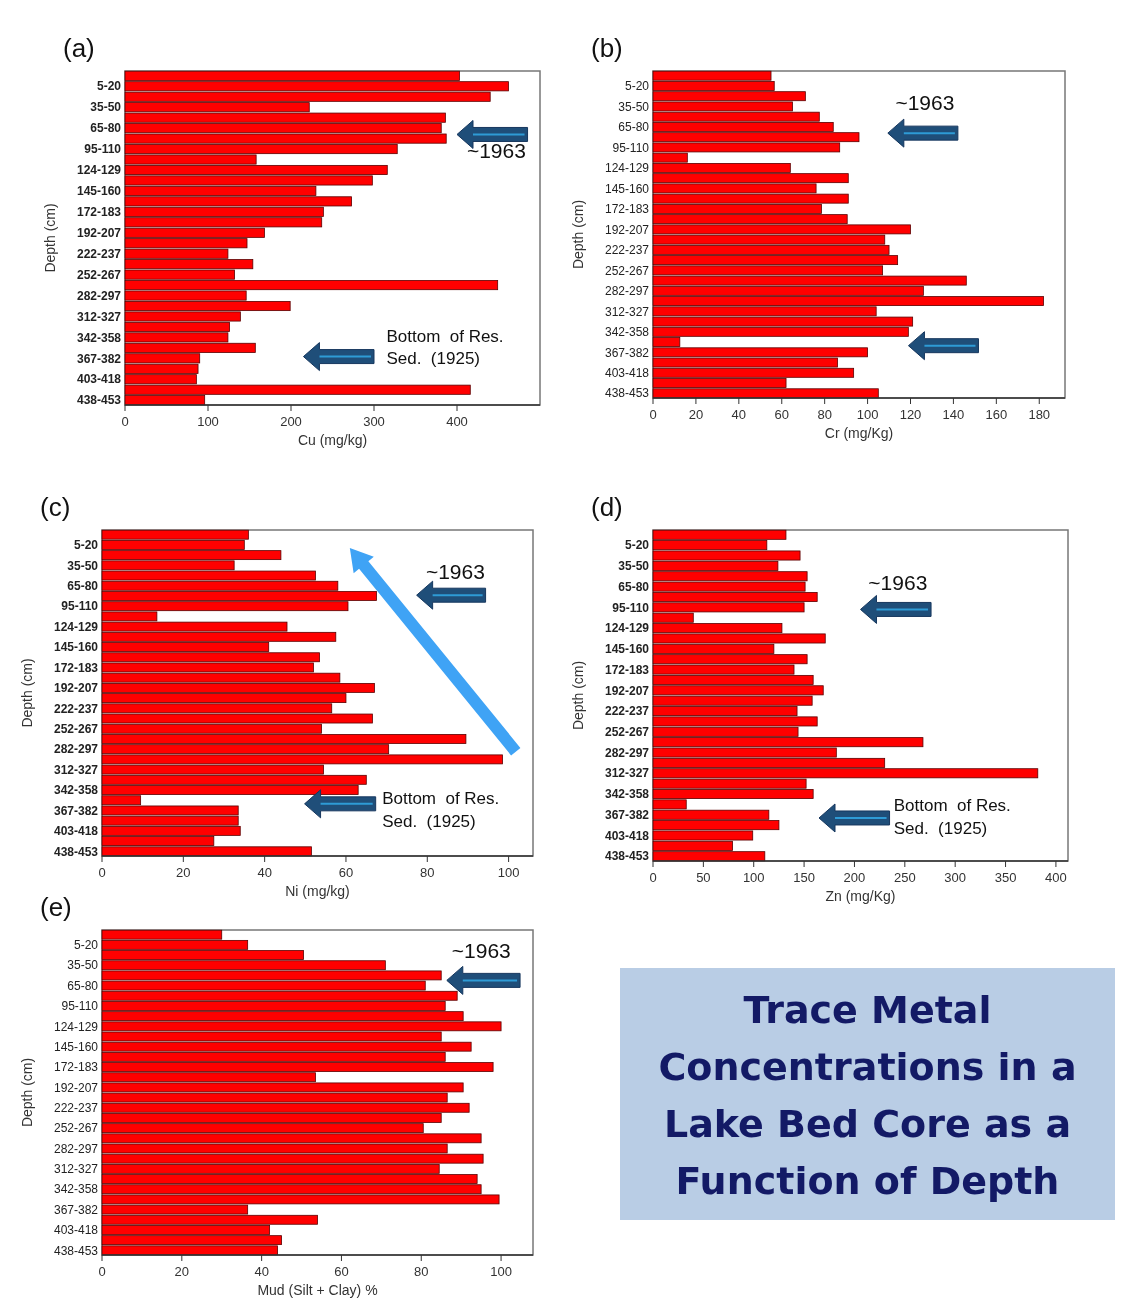  What do you see at coordinates (904, 877) in the screenshot?
I see `x-tick-label: 250` at bounding box center [904, 877].